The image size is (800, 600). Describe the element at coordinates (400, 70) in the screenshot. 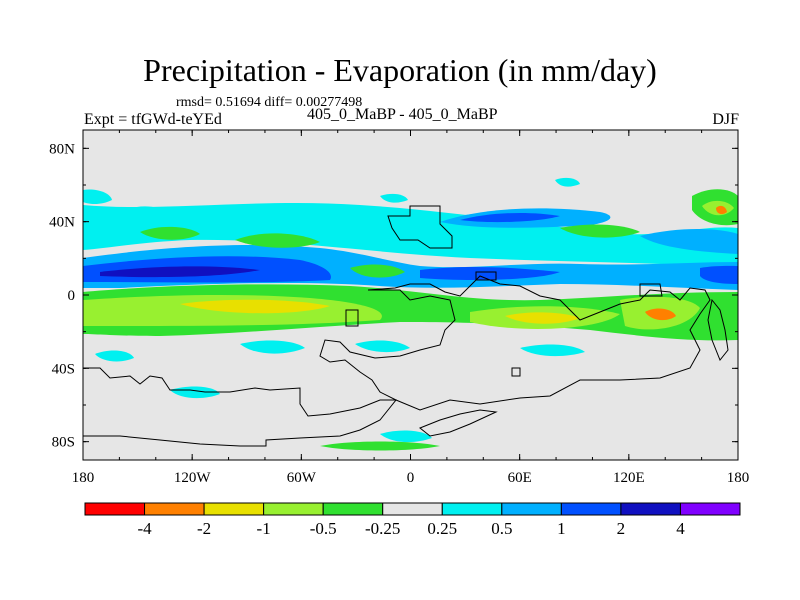

I see `chart-title: Precipitation - Evaporation (in mm/day)` at that location.